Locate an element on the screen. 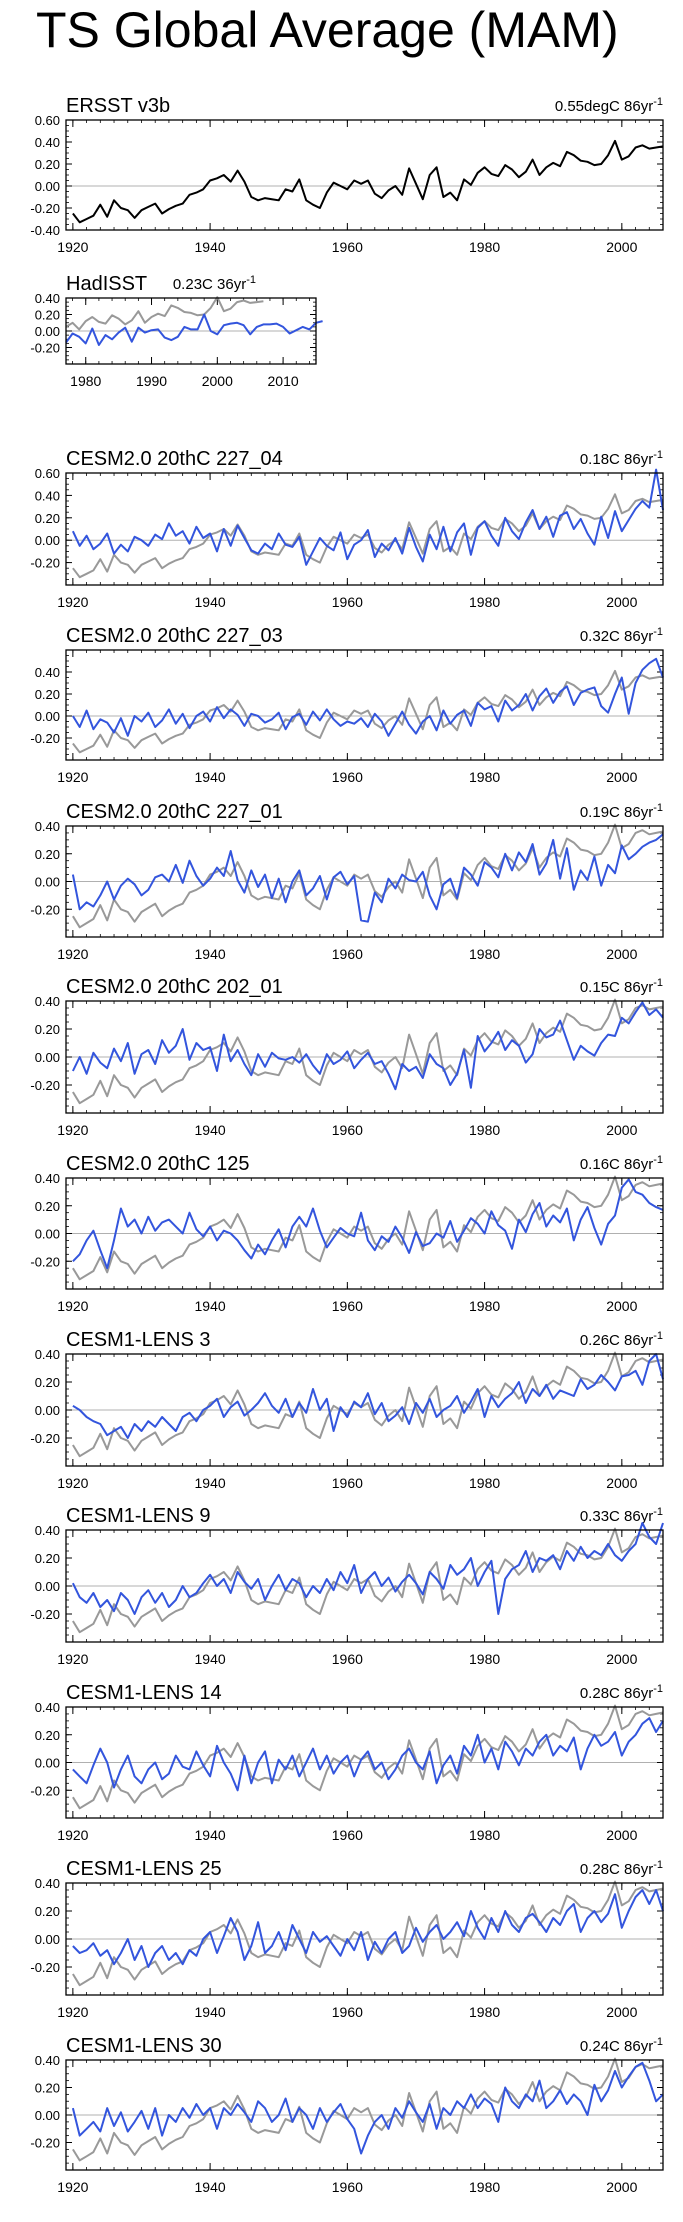  trend-value: 0.15C 86yr is located at coordinates (616, 987).